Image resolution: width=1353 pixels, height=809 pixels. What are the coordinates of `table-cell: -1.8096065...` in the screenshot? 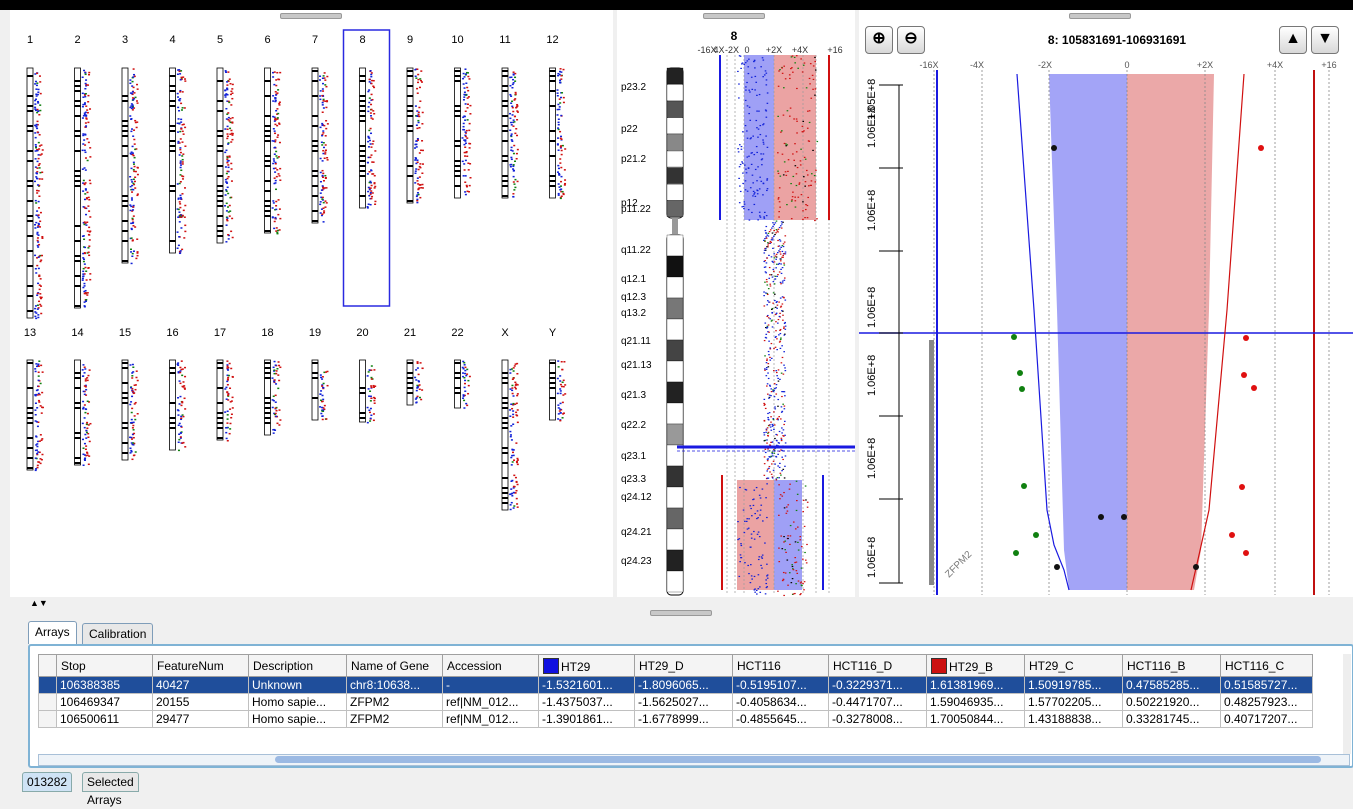 It's located at (683, 685).